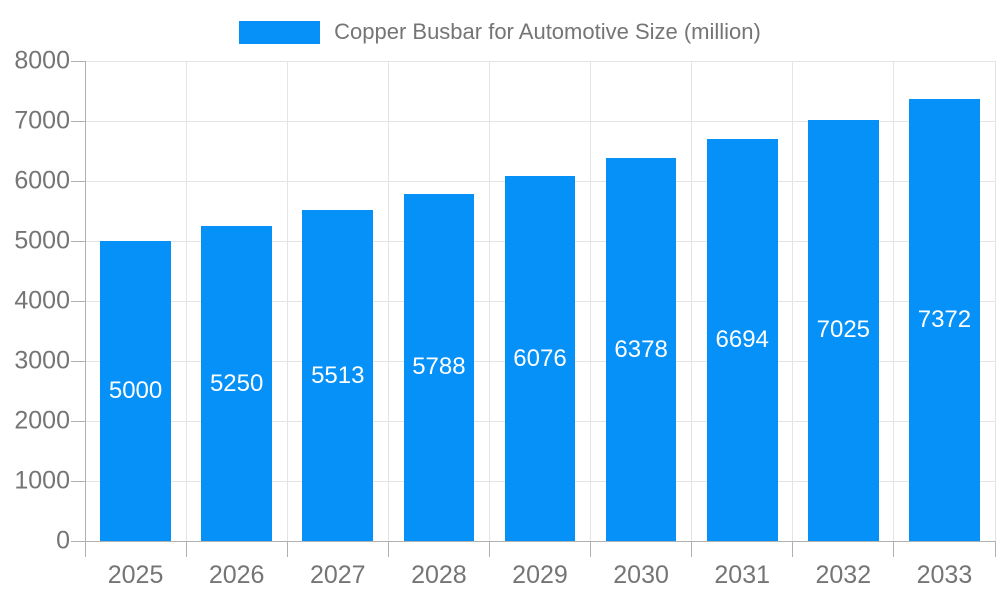  Describe the element at coordinates (85, 309) in the screenshot. I see `y-axis-line` at that location.